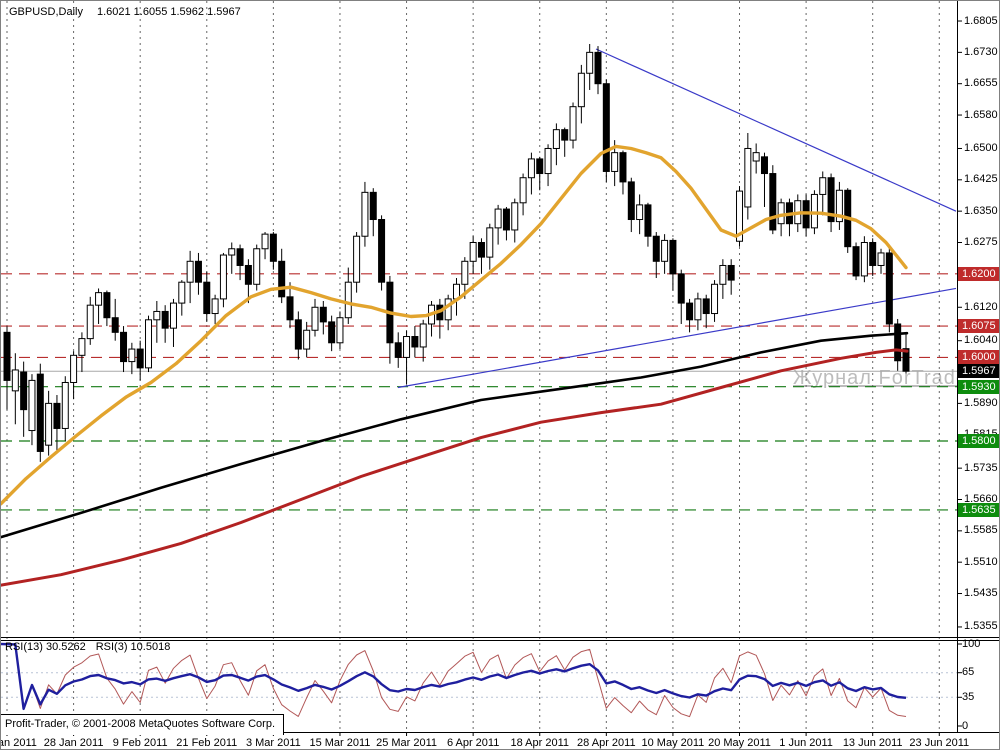 The height and width of the screenshot is (750, 1000). What do you see at coordinates (978, 357) in the screenshot?
I see `price-level-badge-red: 1.6000` at bounding box center [978, 357].